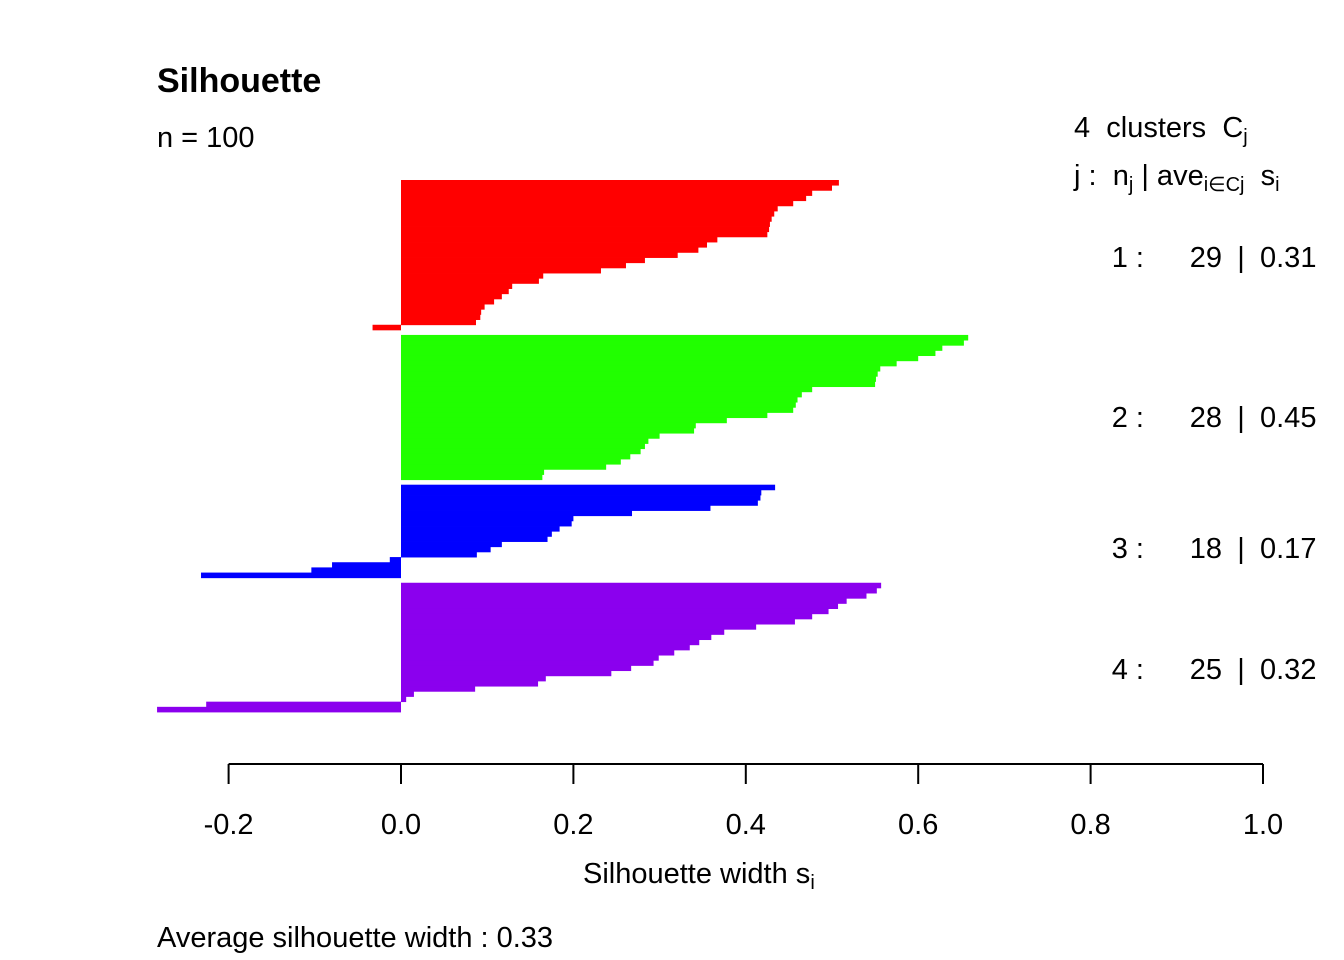 This screenshot has width=1344, height=960. I want to click on cluster-row-avg: 0.32, so click(1288, 670).